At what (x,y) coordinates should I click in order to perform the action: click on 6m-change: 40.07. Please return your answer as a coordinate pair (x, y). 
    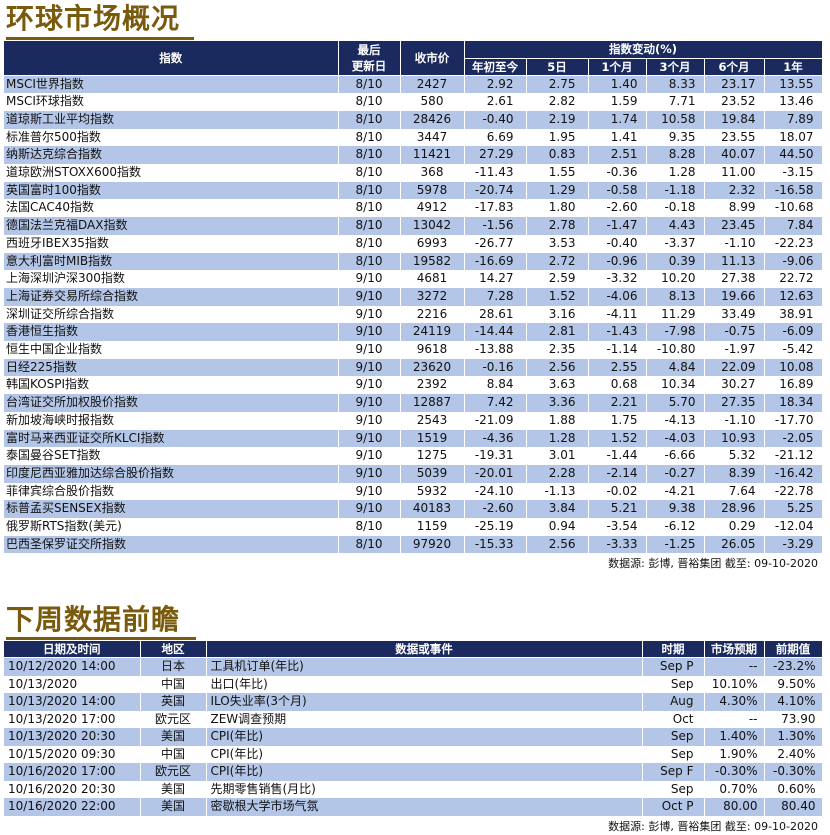
    Looking at the image, I should click on (734, 155).